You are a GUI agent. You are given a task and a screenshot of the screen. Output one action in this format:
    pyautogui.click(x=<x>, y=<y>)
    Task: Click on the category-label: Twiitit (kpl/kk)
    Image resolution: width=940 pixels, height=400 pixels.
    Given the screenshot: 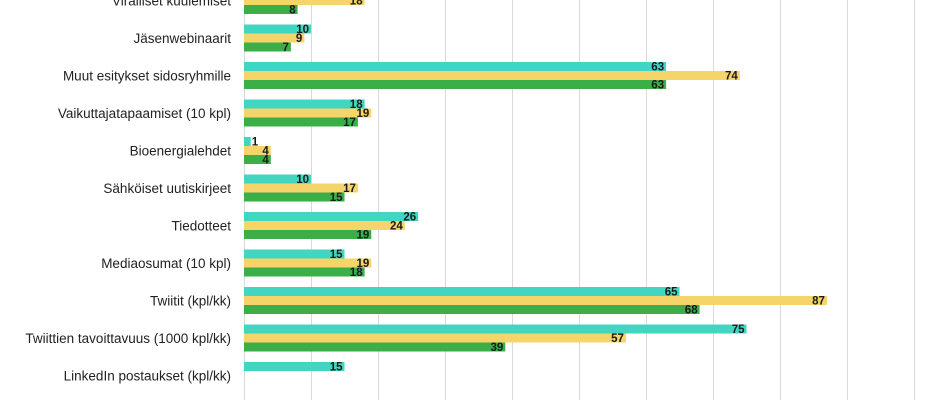 What is the action you would take?
    pyautogui.click(x=190, y=301)
    